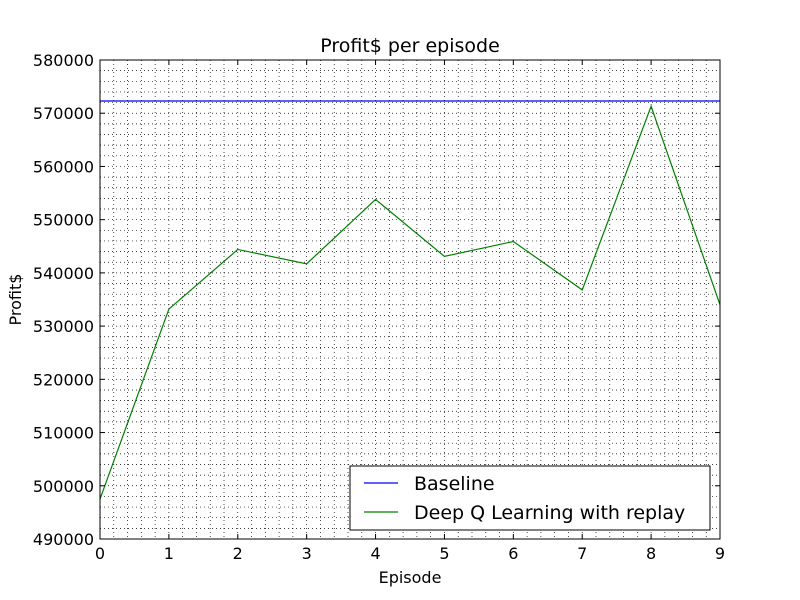  What do you see at coordinates (651, 553) in the screenshot?
I see `x-tick-label: 8` at bounding box center [651, 553].